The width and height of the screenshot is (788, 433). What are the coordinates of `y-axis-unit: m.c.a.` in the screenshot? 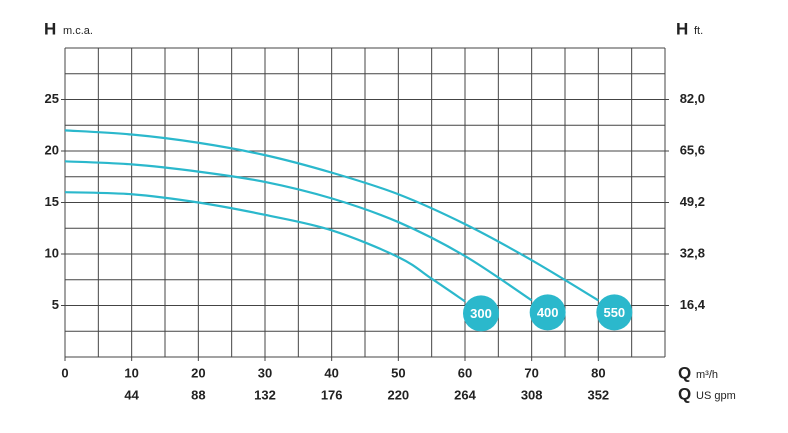 It's located at (78, 31).